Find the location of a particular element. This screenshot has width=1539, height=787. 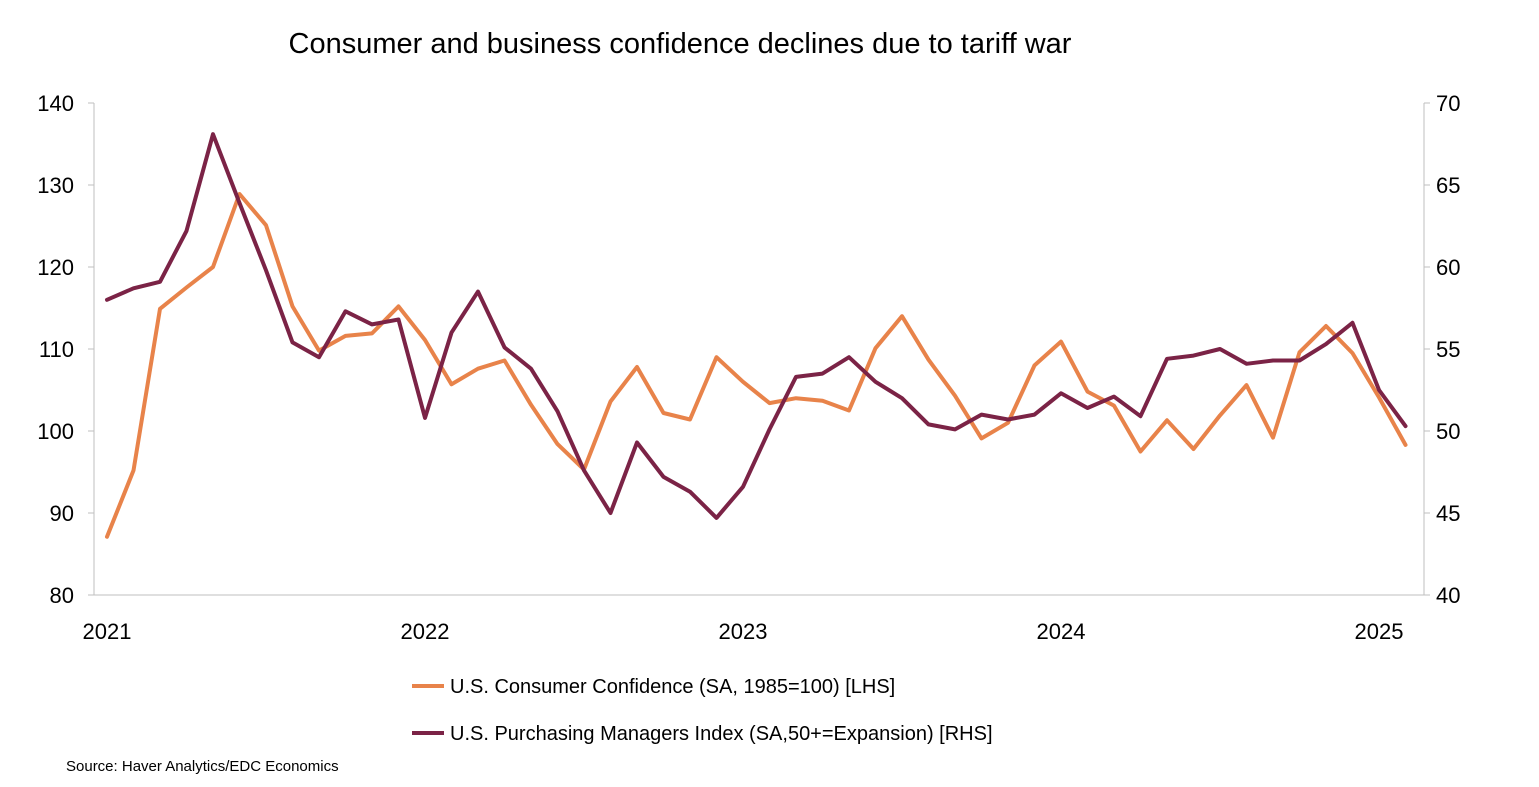

right-tick-label: 50 is located at coordinates (1448, 431).